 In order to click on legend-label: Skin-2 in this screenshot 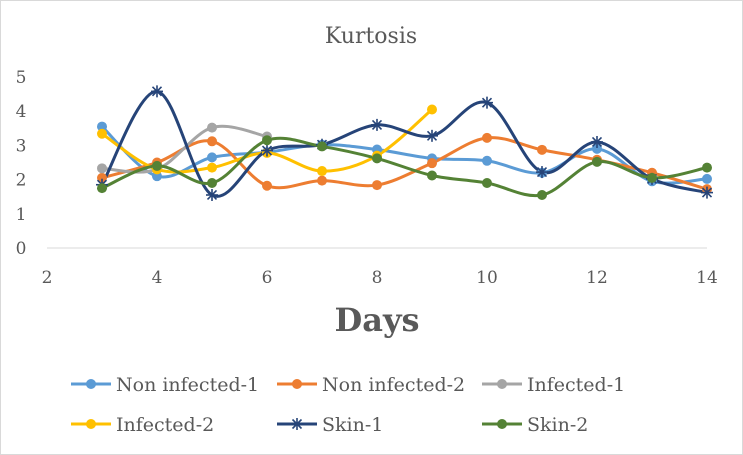, I will do `click(557, 425)`.